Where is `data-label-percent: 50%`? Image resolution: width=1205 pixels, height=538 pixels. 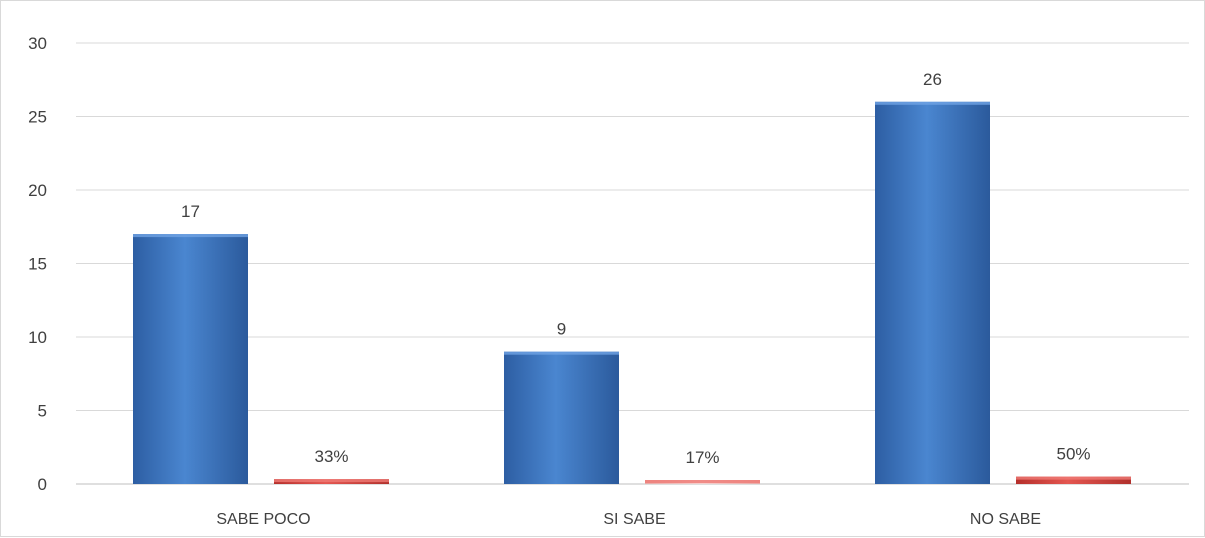 data-label-percent: 50% is located at coordinates (1073, 454).